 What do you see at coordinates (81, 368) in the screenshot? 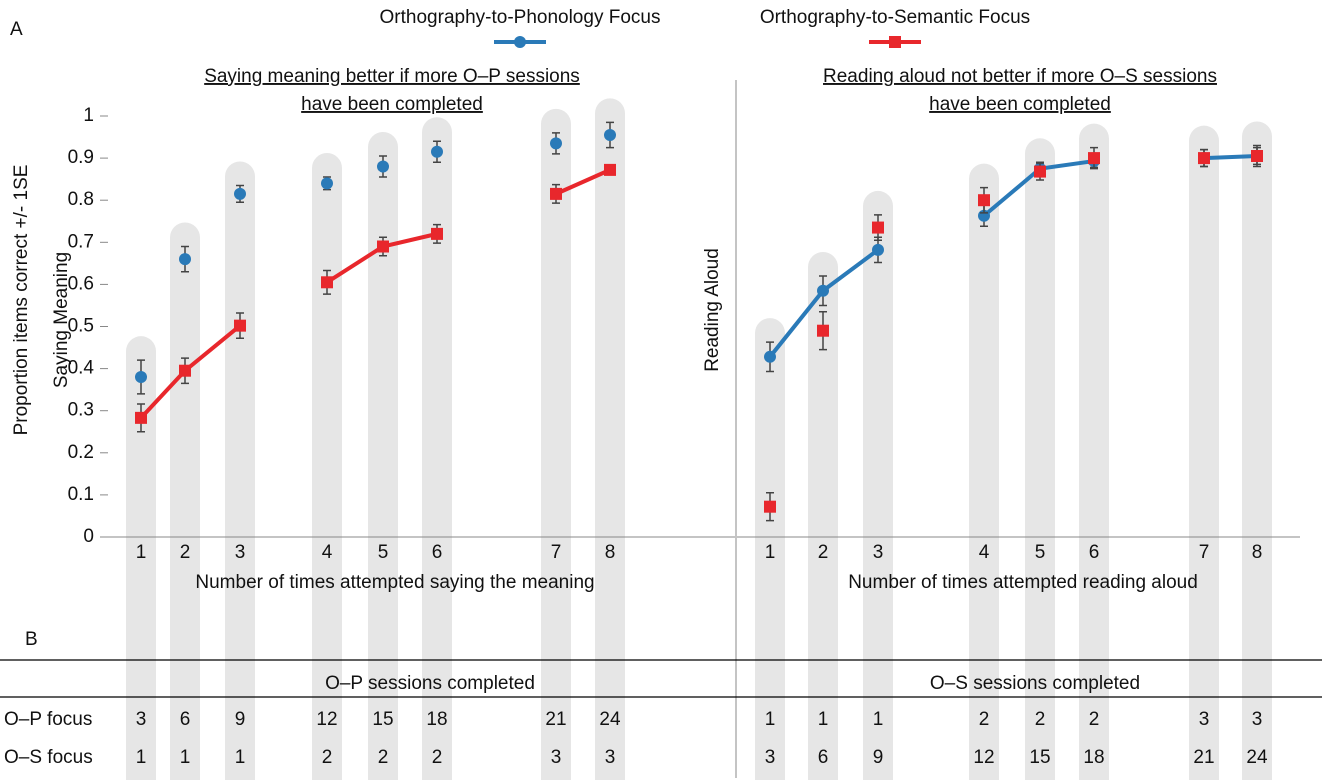
I see `y-tick-label: 0.4` at bounding box center [81, 368].